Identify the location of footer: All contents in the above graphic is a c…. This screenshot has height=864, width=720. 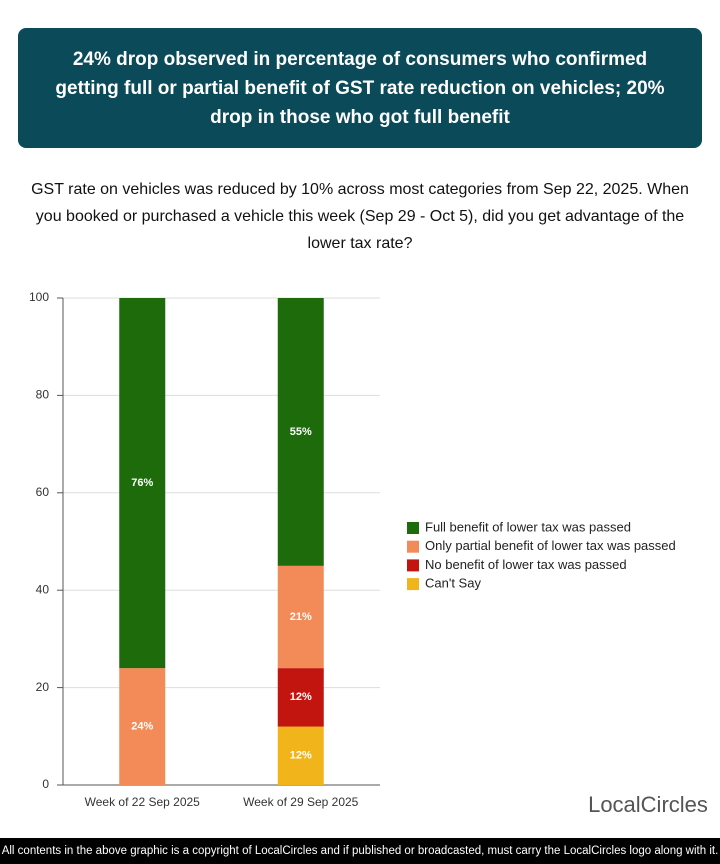
(360, 851).